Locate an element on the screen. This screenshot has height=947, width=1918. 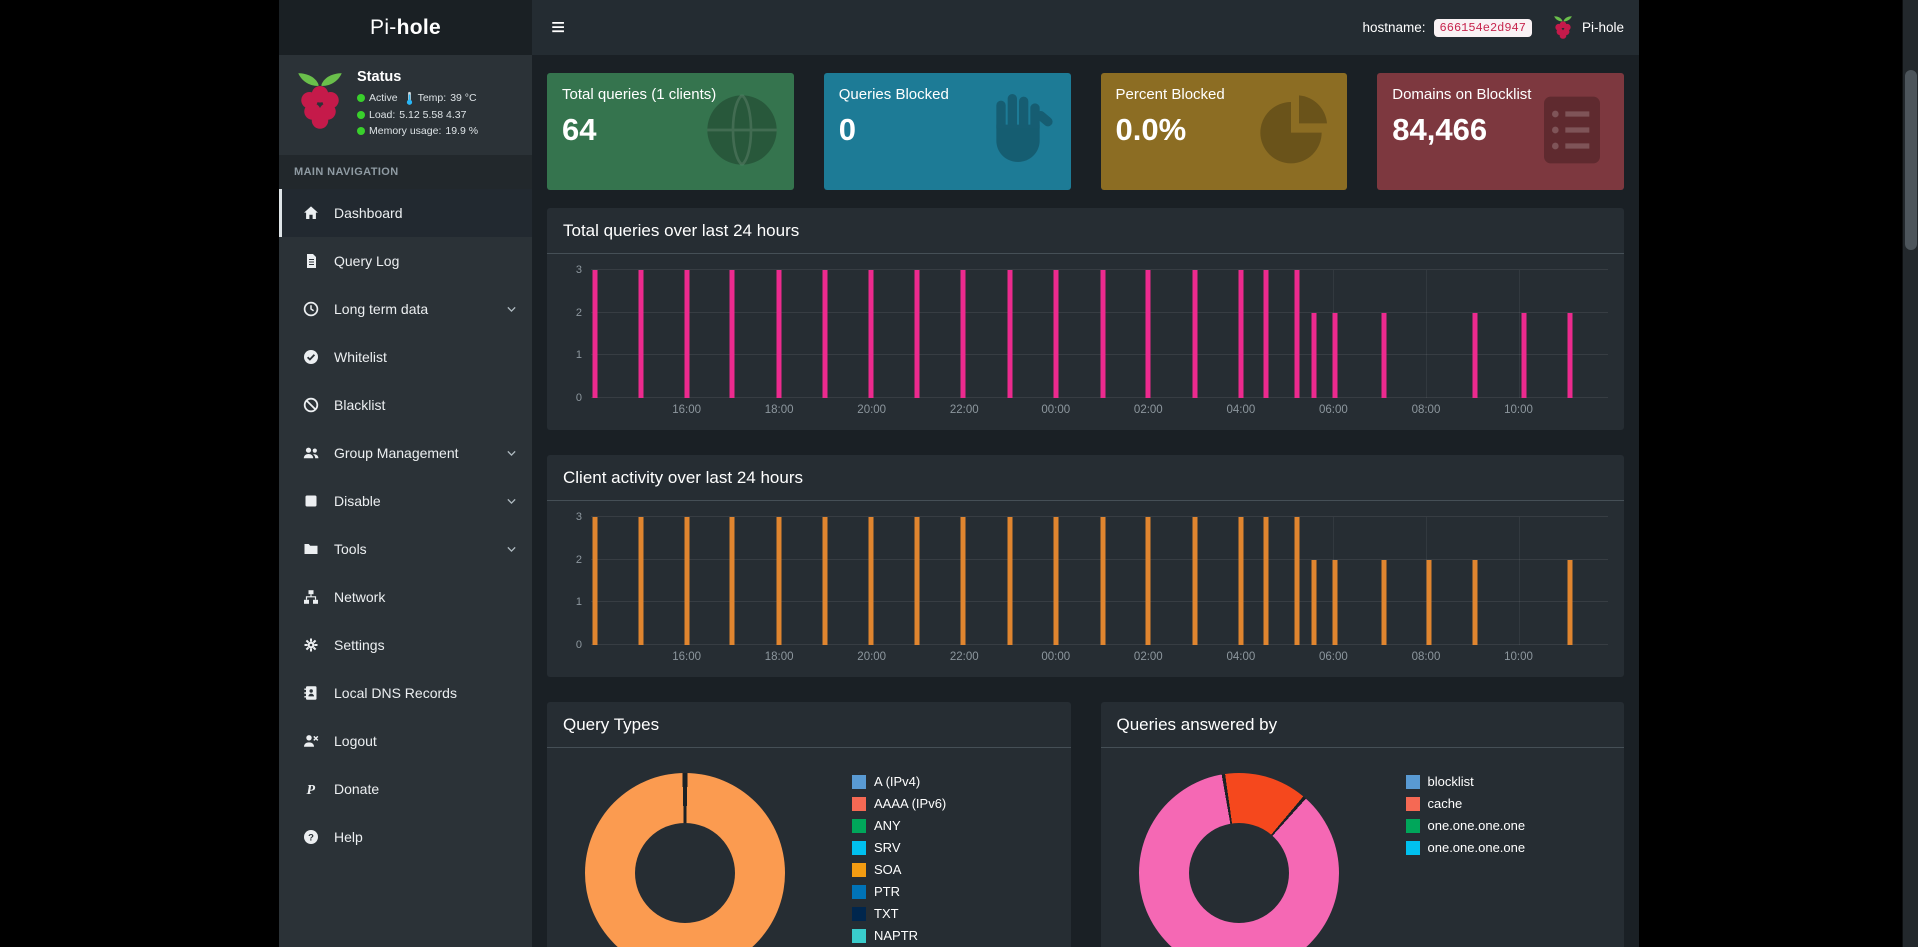
card-value: 0 is located at coordinates (847, 129).